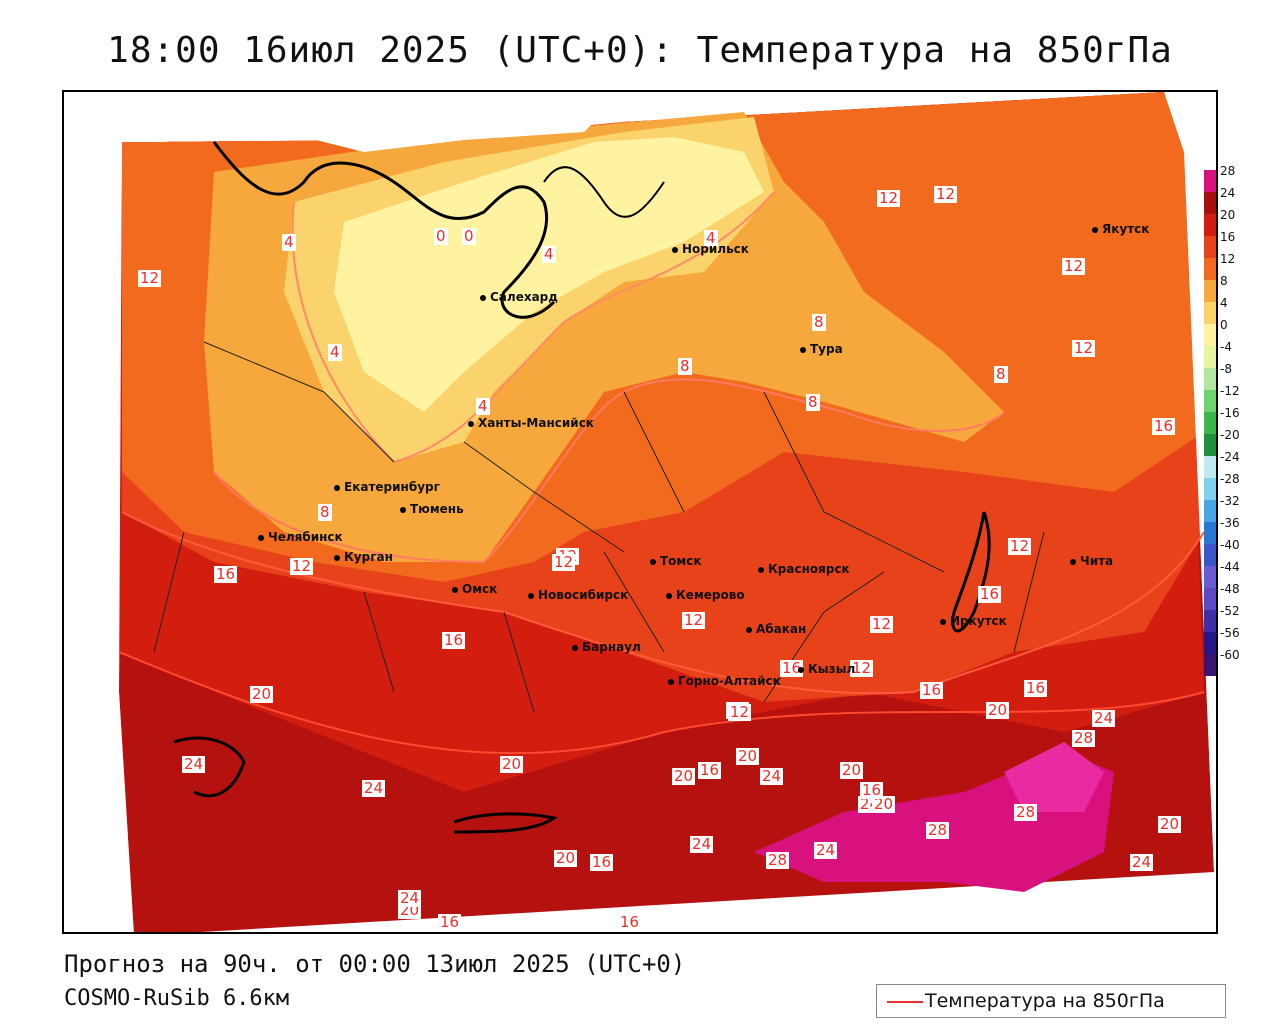  Describe the element at coordinates (1230, 479) in the screenshot. I see `colorbar-tick-label: -28` at that location.